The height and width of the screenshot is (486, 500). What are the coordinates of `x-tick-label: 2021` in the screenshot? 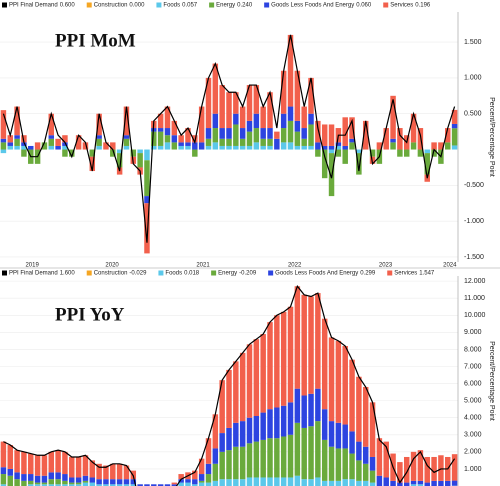 It's located at (203, 266).